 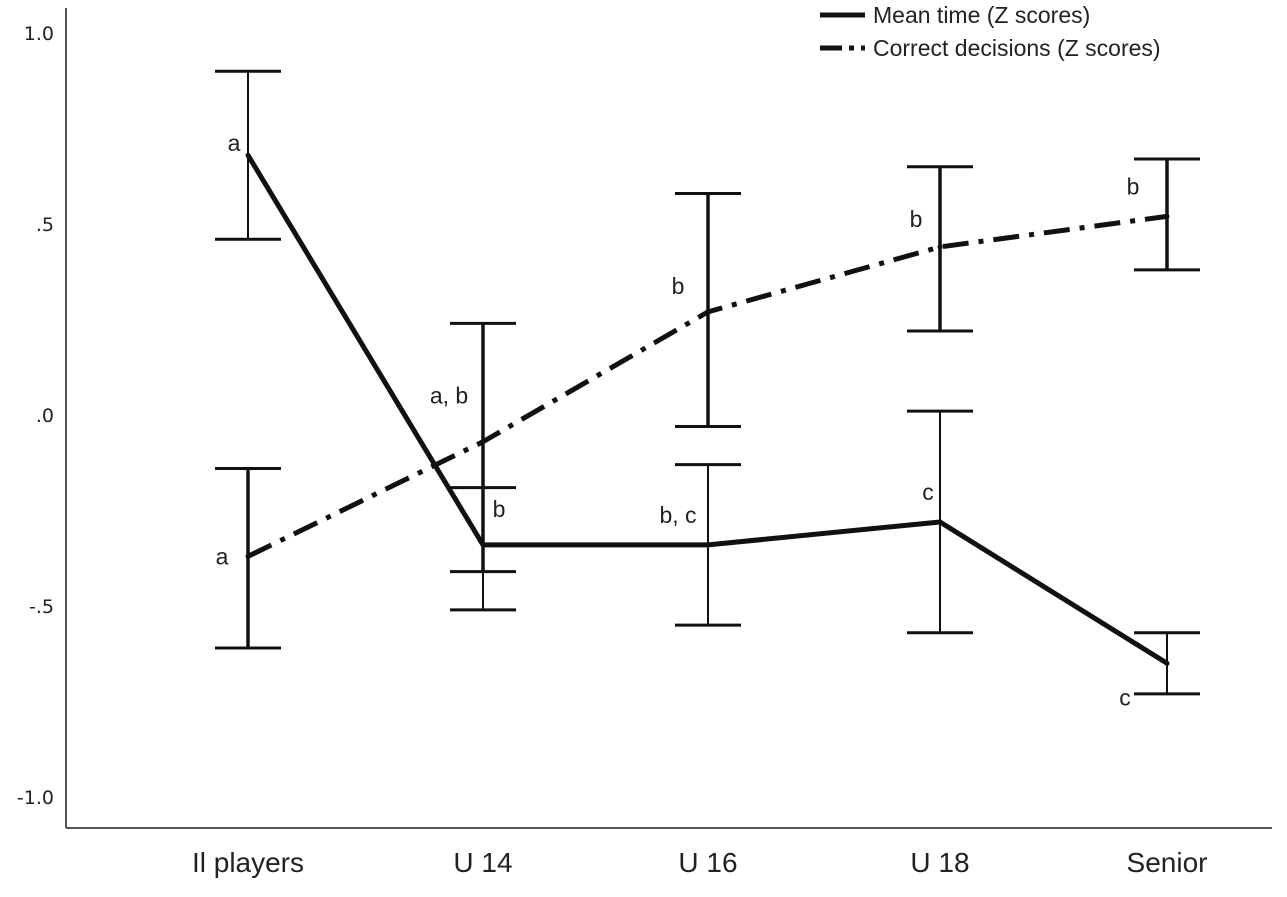 I want to click on y-tick-label: -1.0, so click(x=35, y=798).